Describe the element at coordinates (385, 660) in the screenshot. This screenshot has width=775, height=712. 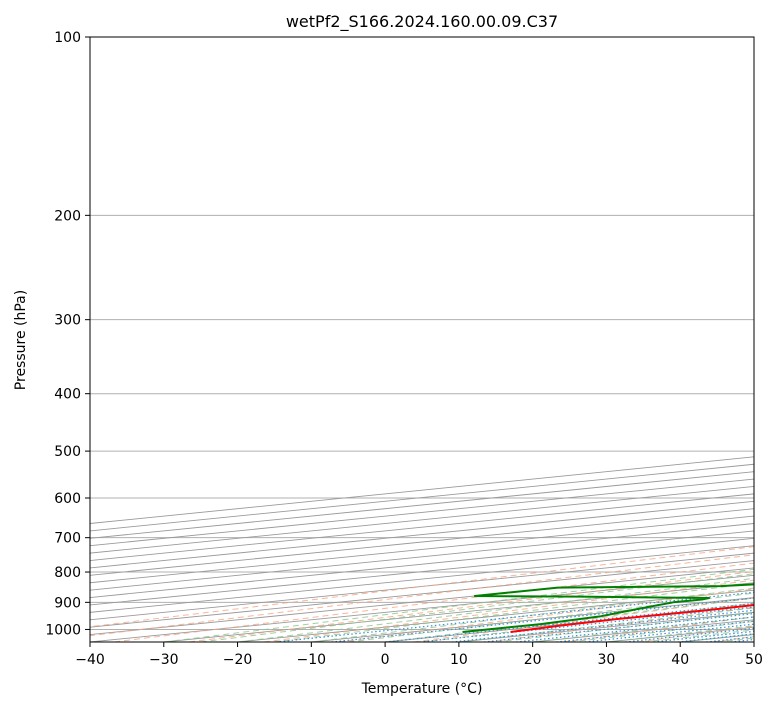
I see `x-tick-label: 0` at that location.